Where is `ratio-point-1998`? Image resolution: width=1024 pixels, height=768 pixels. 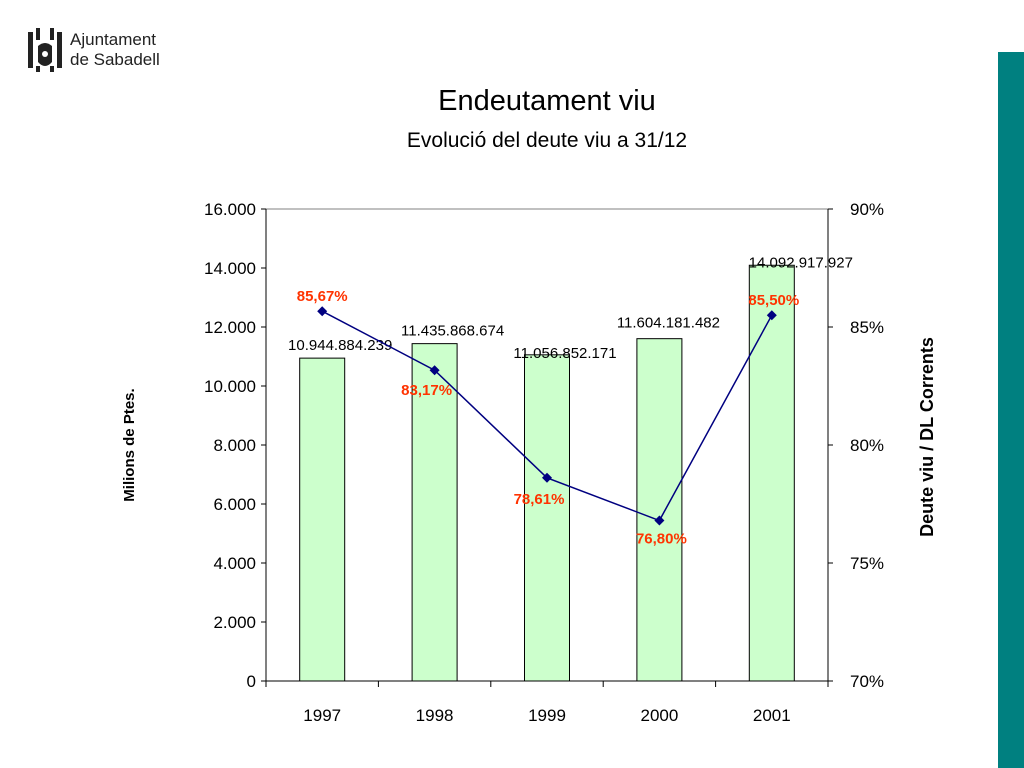
ratio-point-1998 is located at coordinates (434, 370).